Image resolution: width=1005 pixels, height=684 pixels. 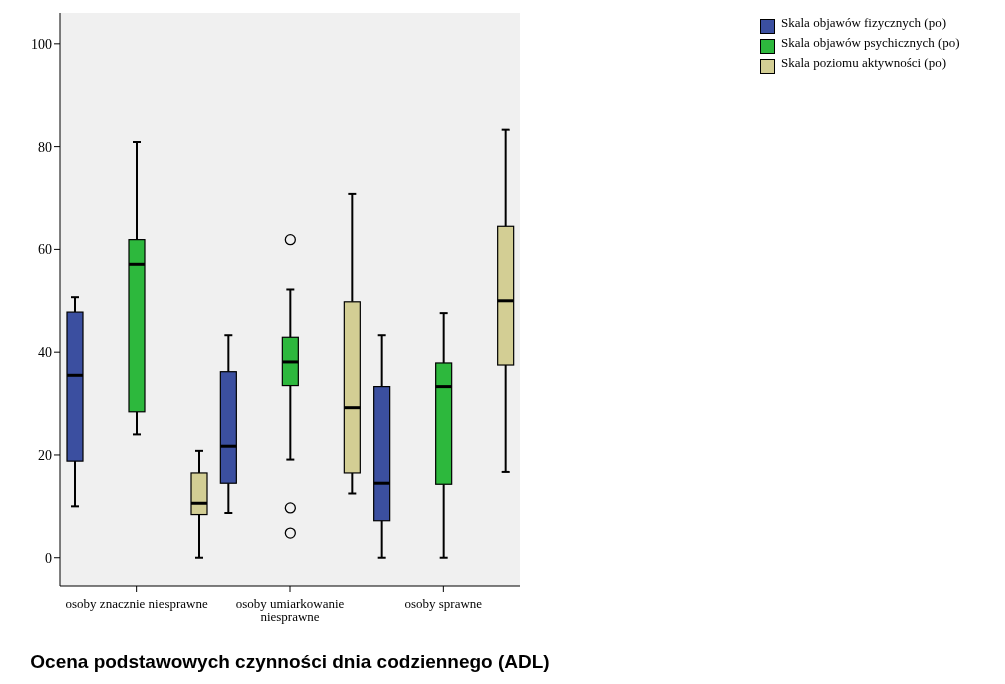 What do you see at coordinates (864, 22) in the screenshot?
I see `legend-label: Skala objawów fizycznych (po)` at bounding box center [864, 22].